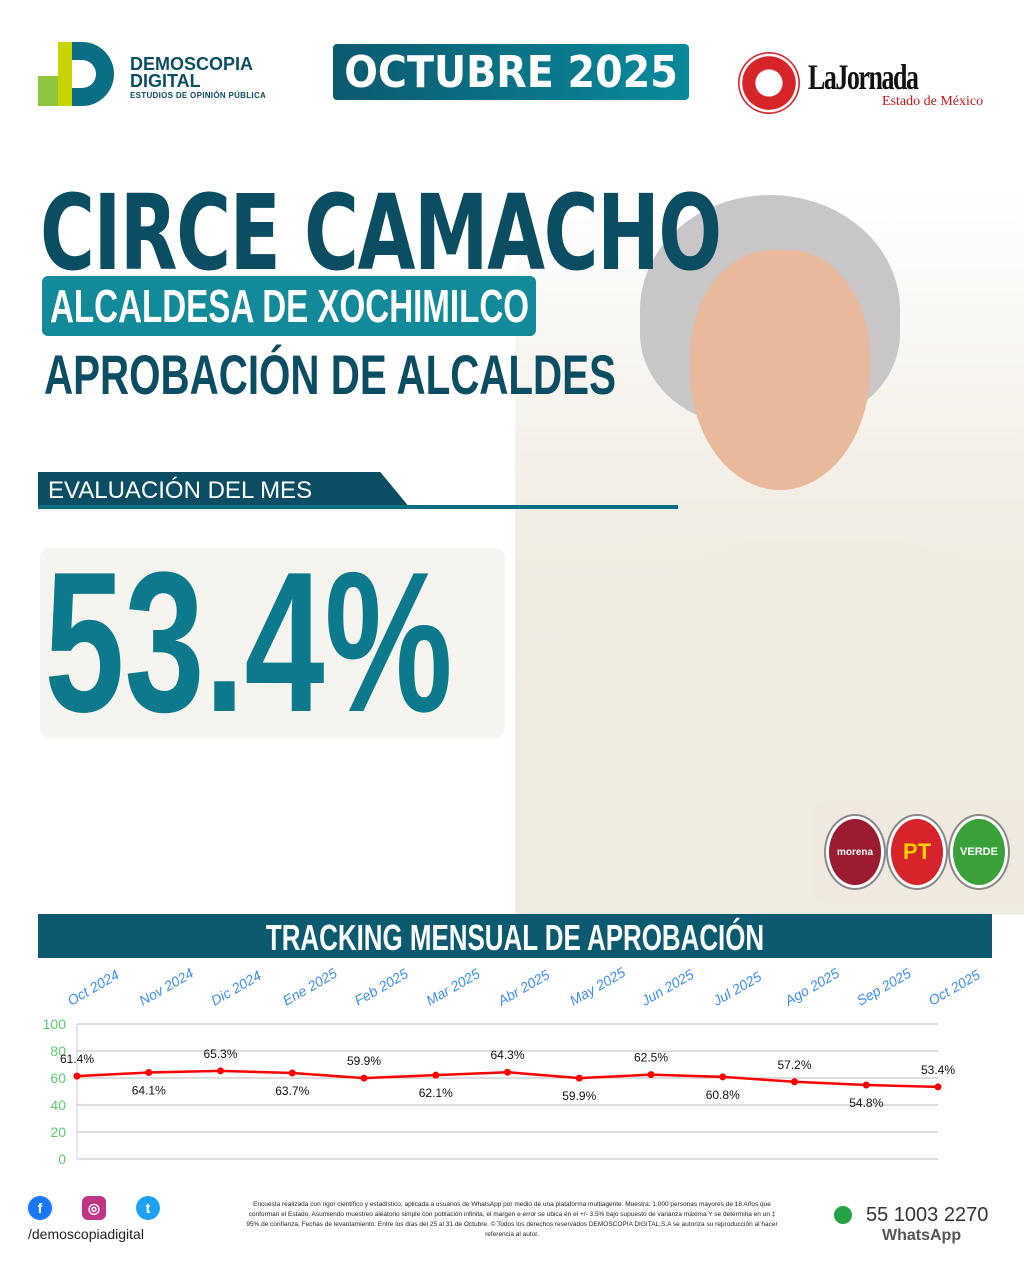  Describe the element at coordinates (292, 1091) in the screenshot. I see `data-label: 63.7%` at that location.